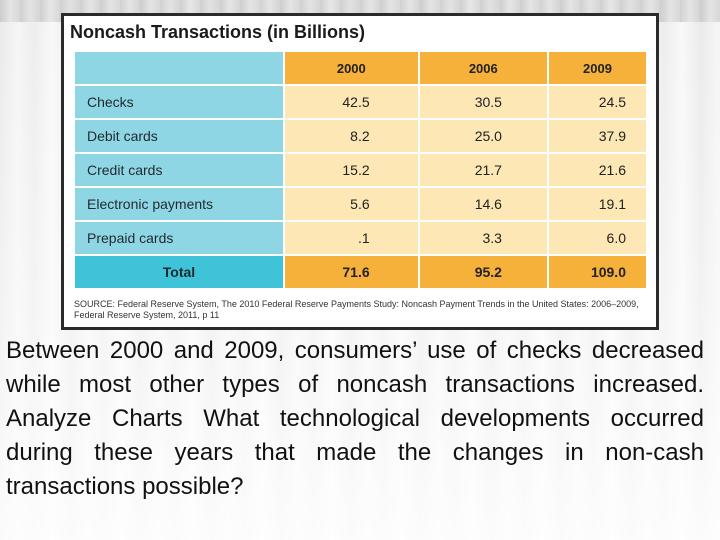 Image resolution: width=720 pixels, height=540 pixels. I want to click on table-row: Credit cards 15.2 21.7 21.6, so click(360, 170).